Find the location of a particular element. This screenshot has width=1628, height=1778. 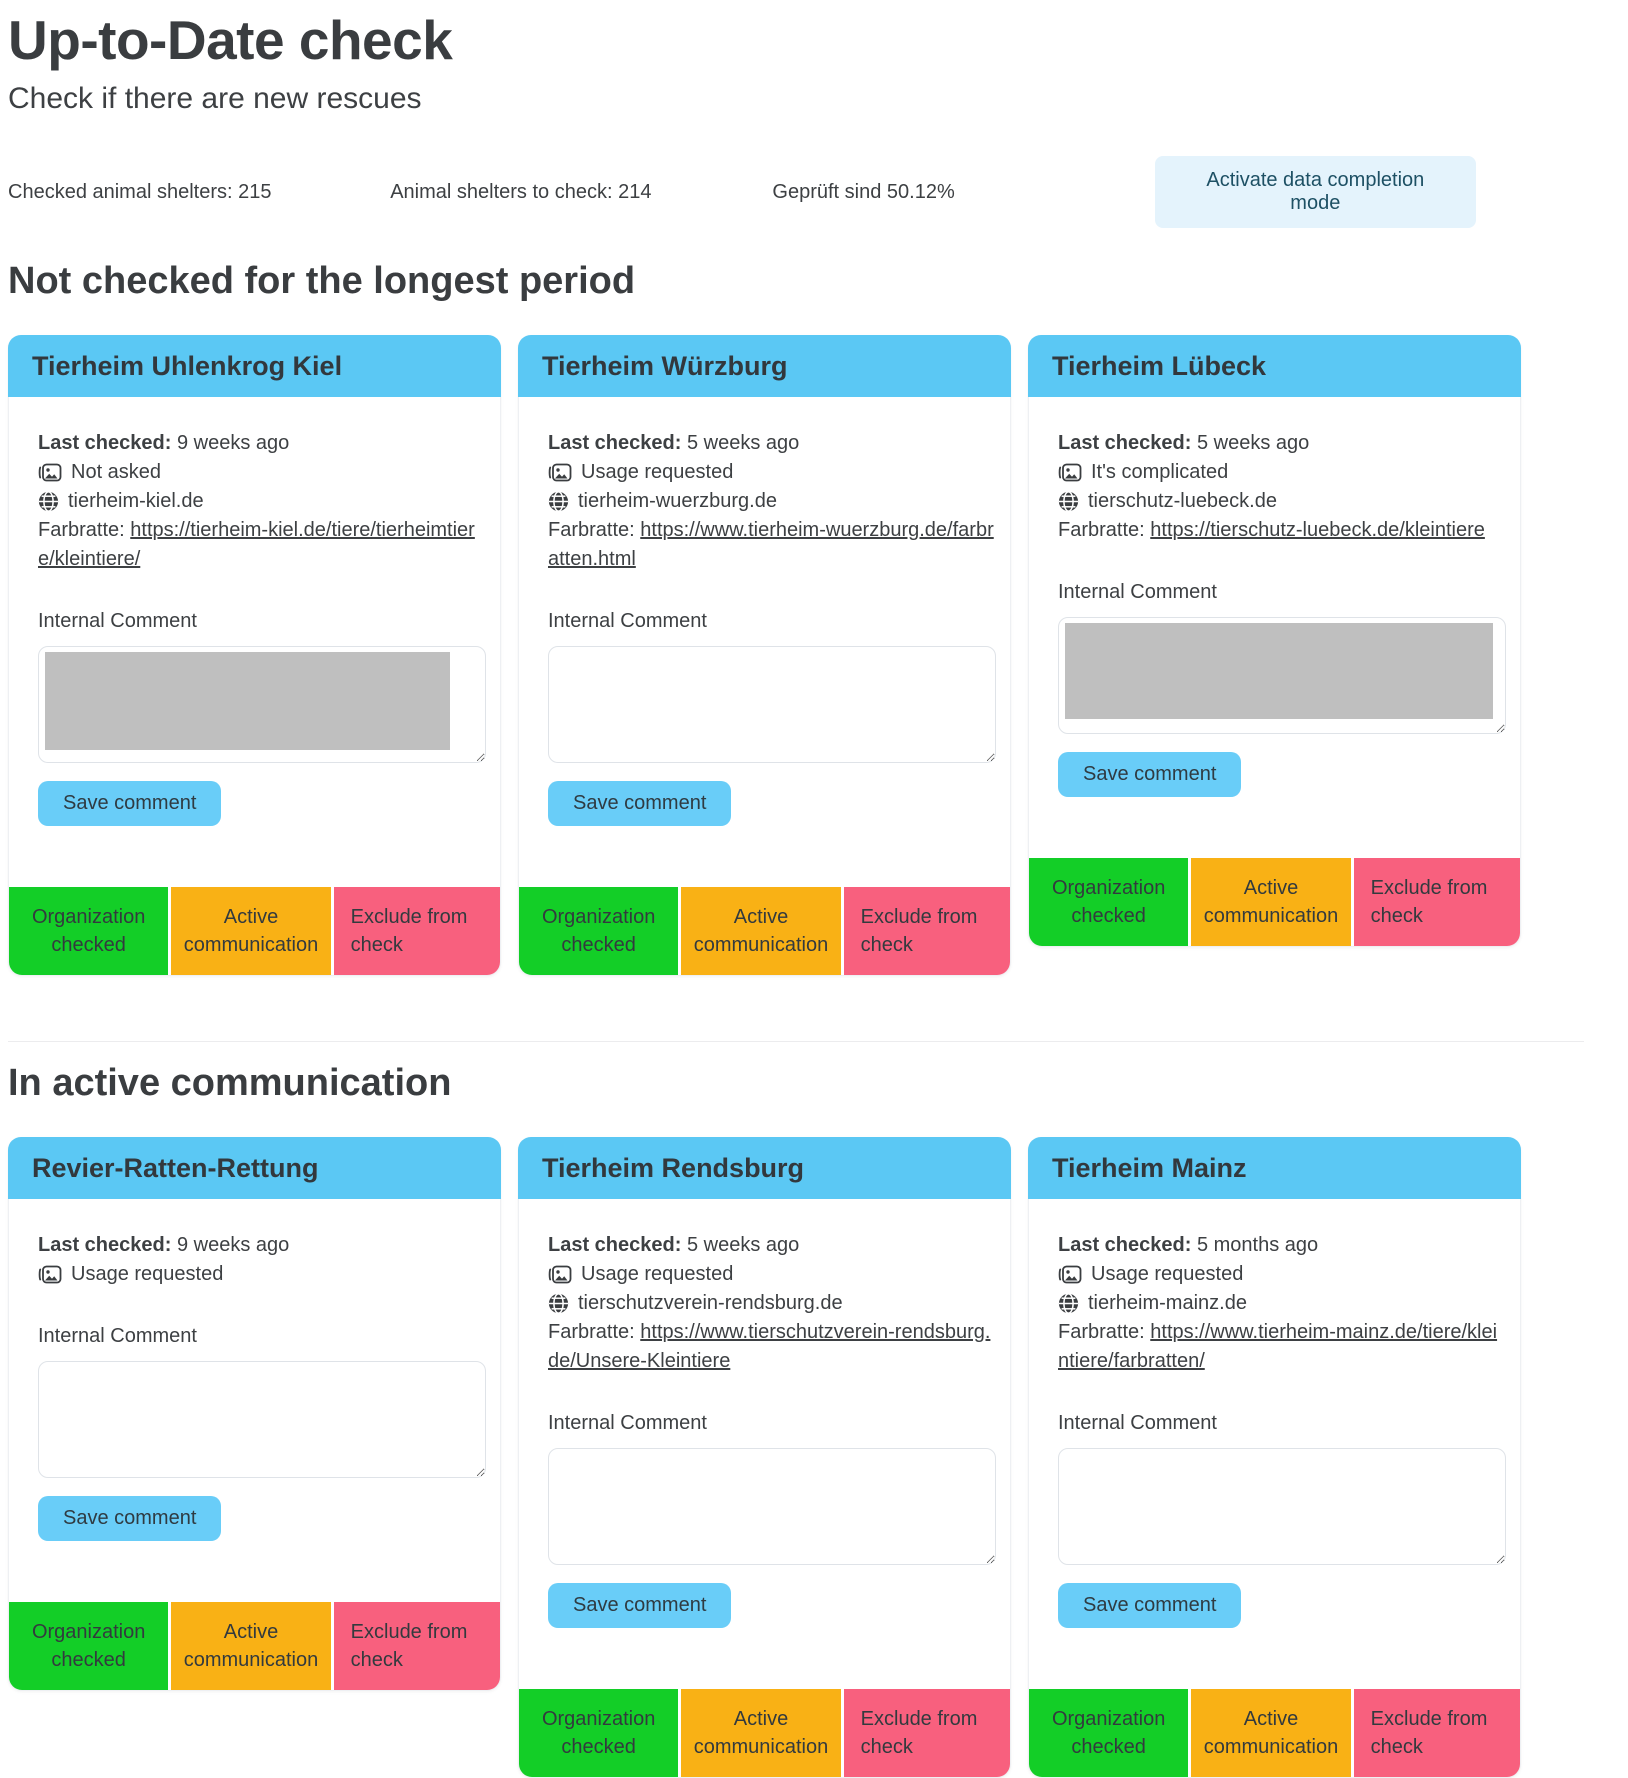

section-divider is located at coordinates (796, 1041).